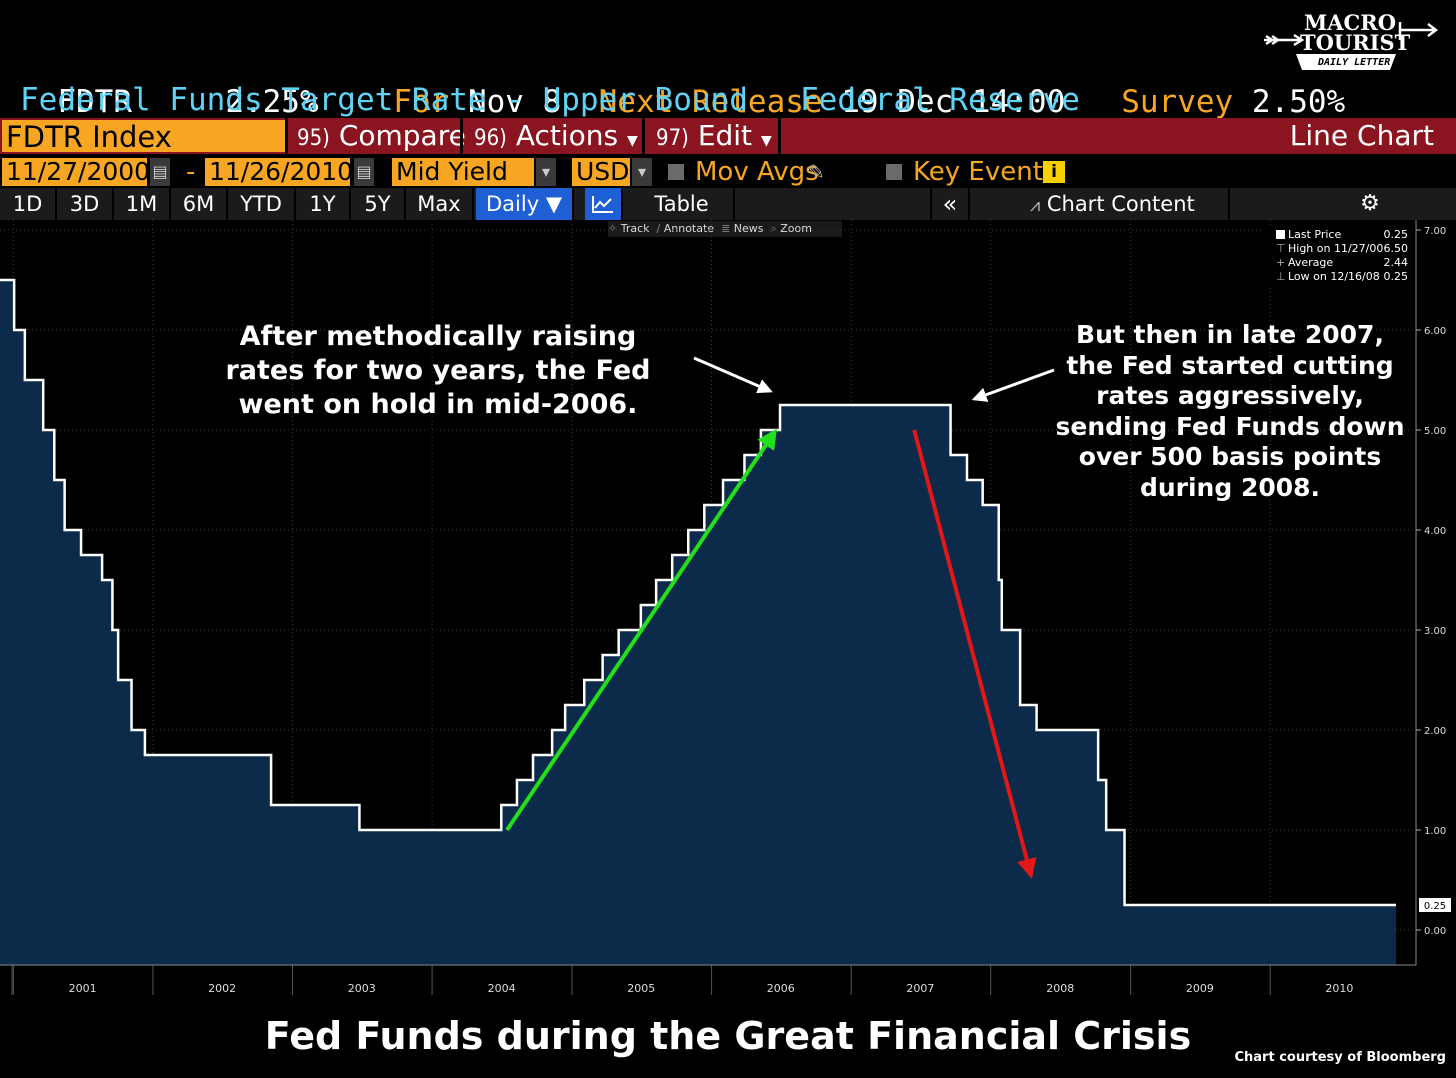  What do you see at coordinates (1334, 276) in the screenshot?
I see `legend-label: Low on 12/16/08` at bounding box center [1334, 276].